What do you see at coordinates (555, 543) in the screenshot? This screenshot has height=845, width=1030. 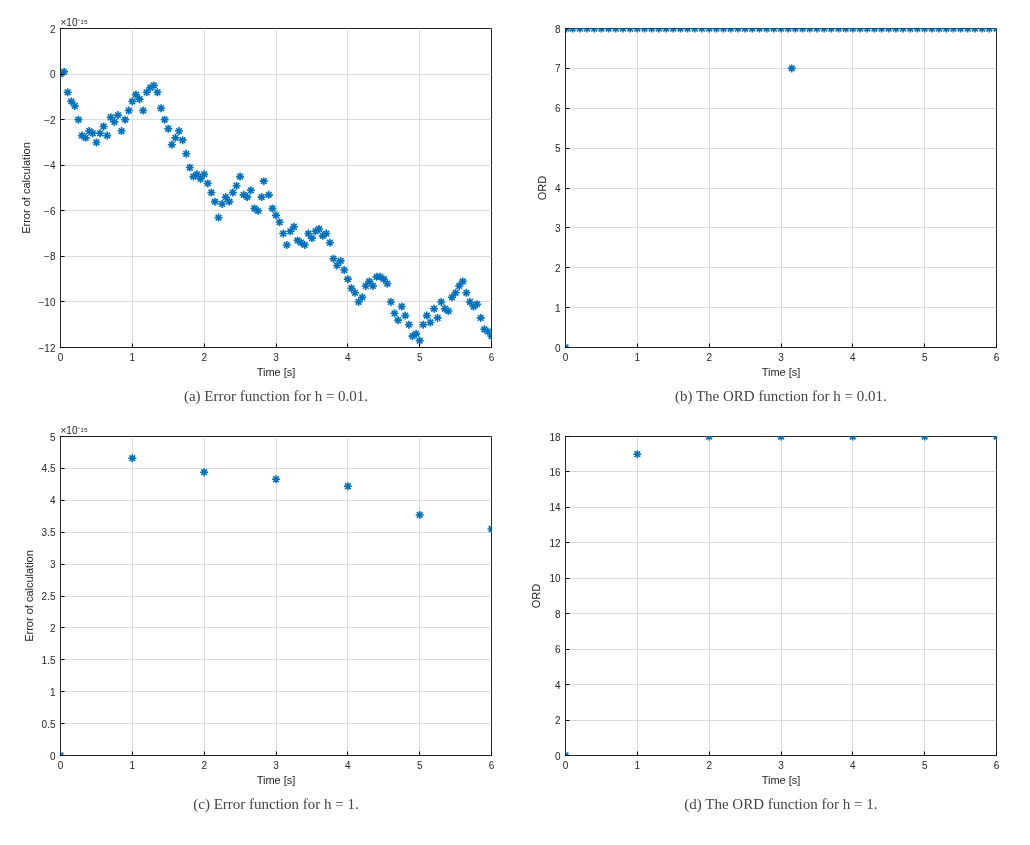 I see `y-tick-label: 12` at bounding box center [555, 543].